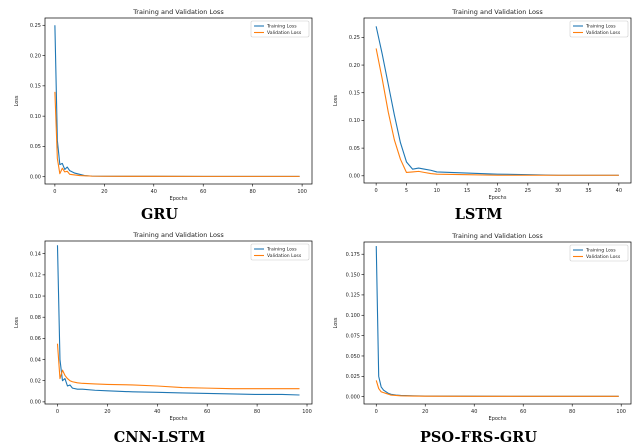 The width and height of the screenshot is (638, 448). What do you see at coordinates (353, 357) in the screenshot?
I see `y-tick-label: 0.050` at bounding box center [353, 357].